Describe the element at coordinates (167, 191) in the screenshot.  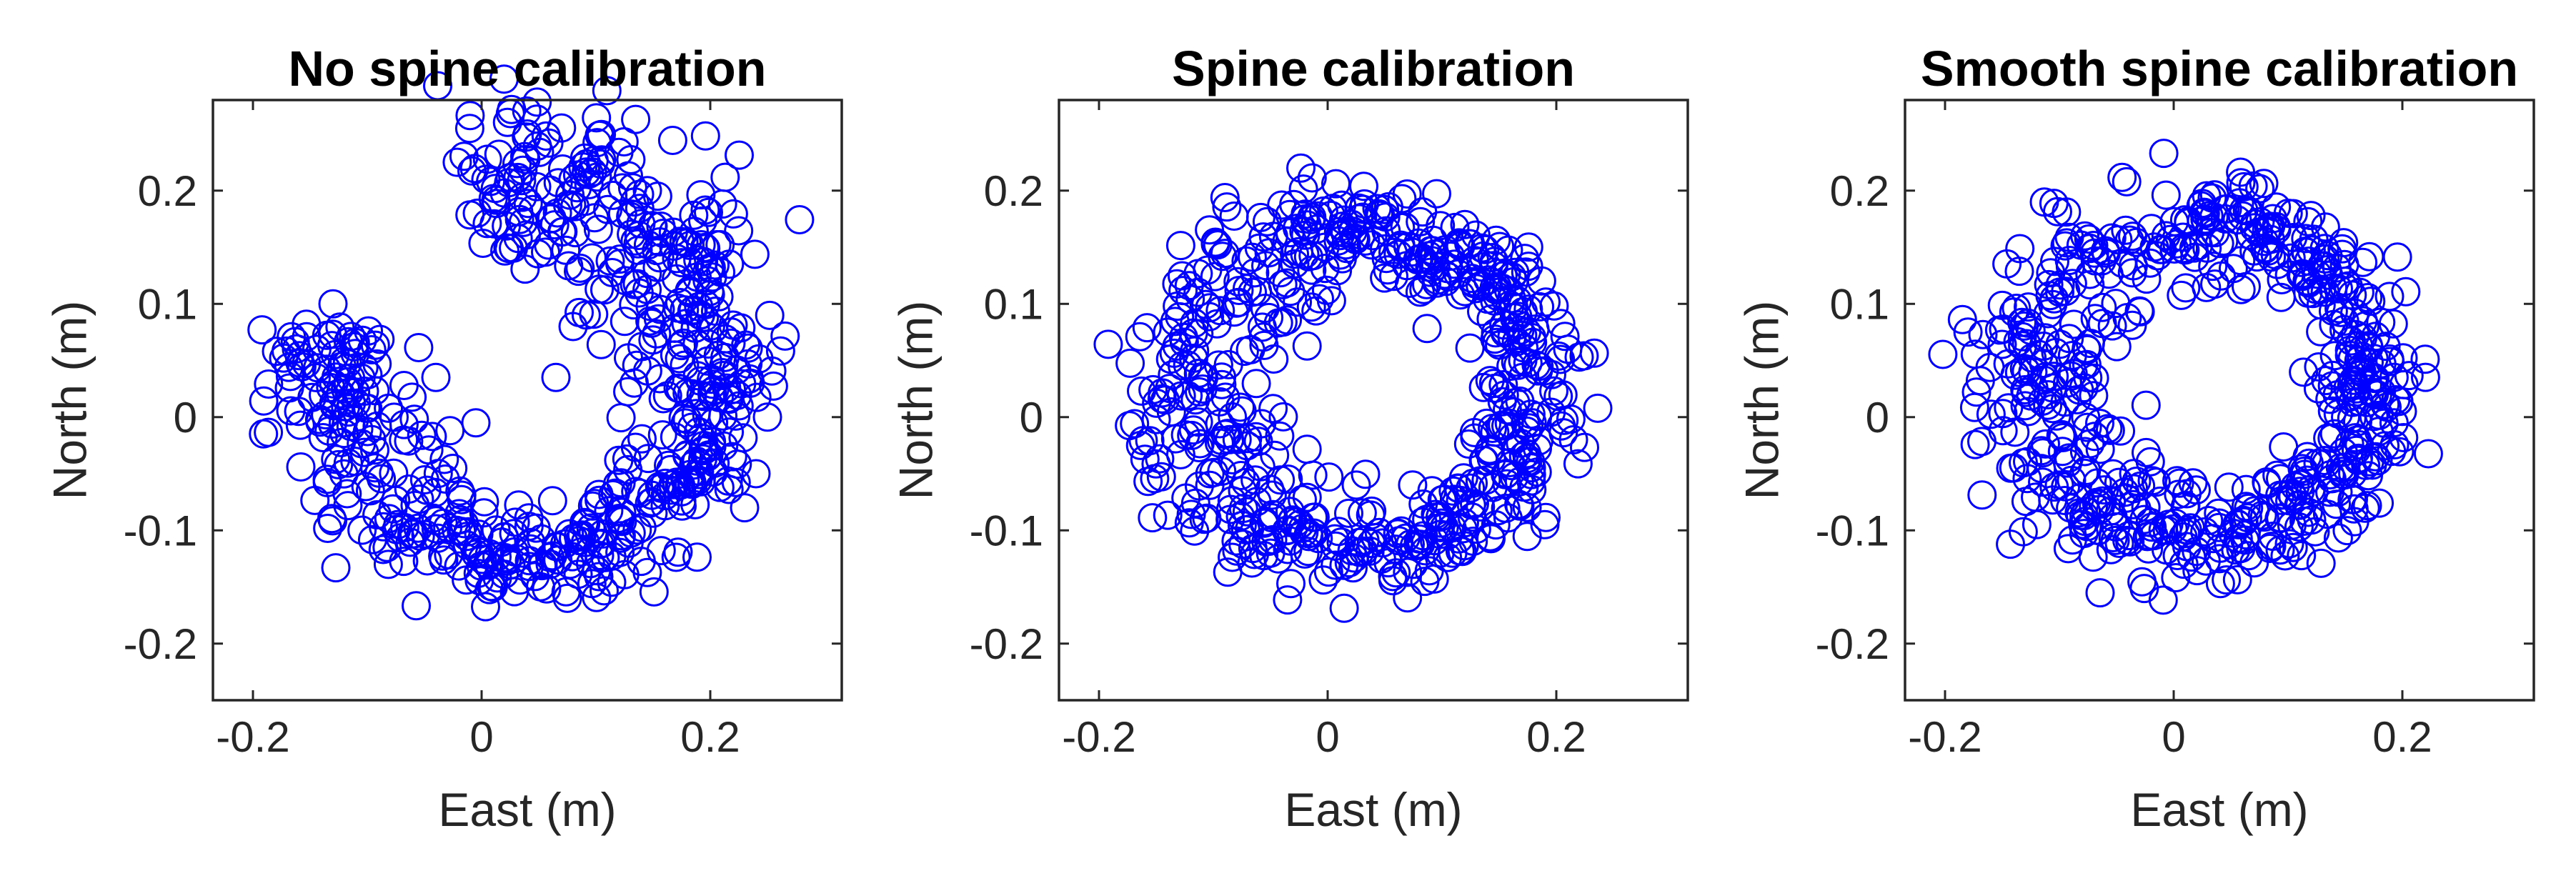
I see `y-tick-label: 0.2` at that location.